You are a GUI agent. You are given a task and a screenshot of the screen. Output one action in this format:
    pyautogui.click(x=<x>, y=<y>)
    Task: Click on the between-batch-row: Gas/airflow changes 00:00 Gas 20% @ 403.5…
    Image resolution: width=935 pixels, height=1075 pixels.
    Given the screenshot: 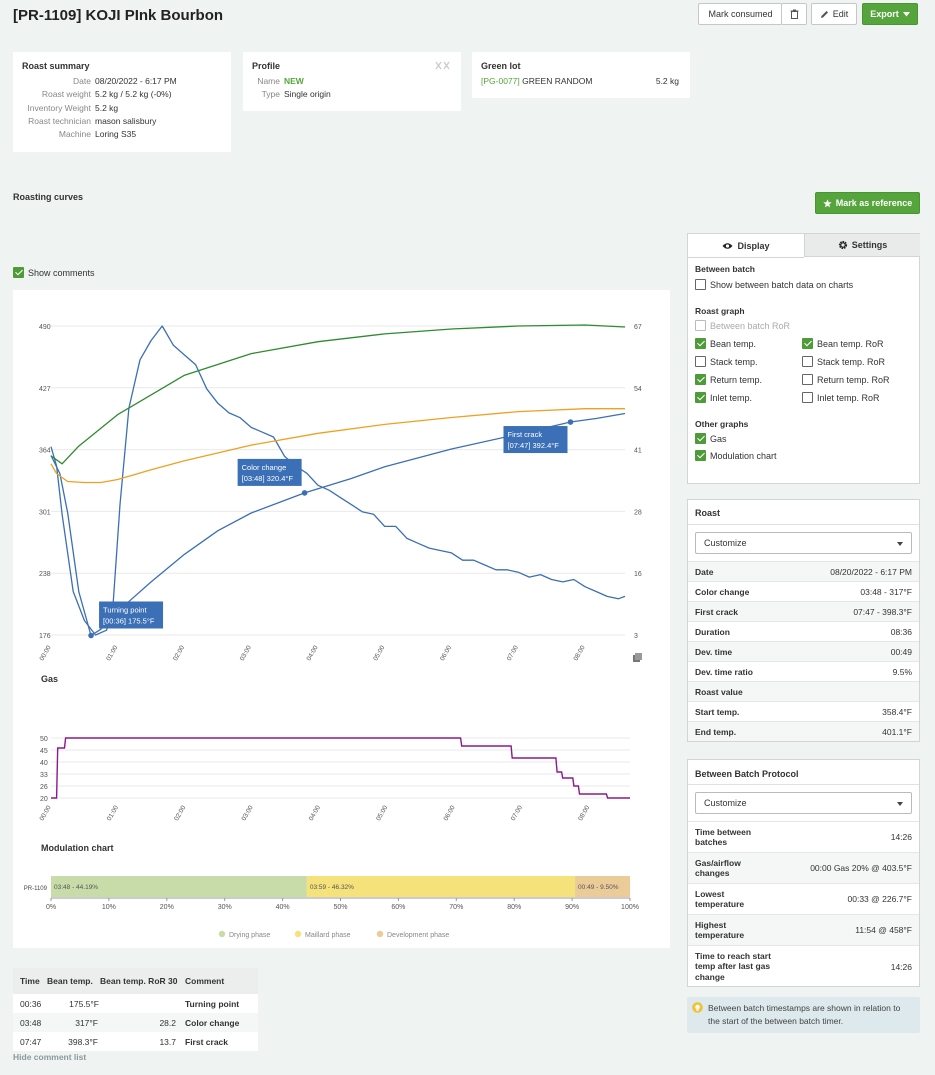 What is the action you would take?
    pyautogui.click(x=803, y=867)
    